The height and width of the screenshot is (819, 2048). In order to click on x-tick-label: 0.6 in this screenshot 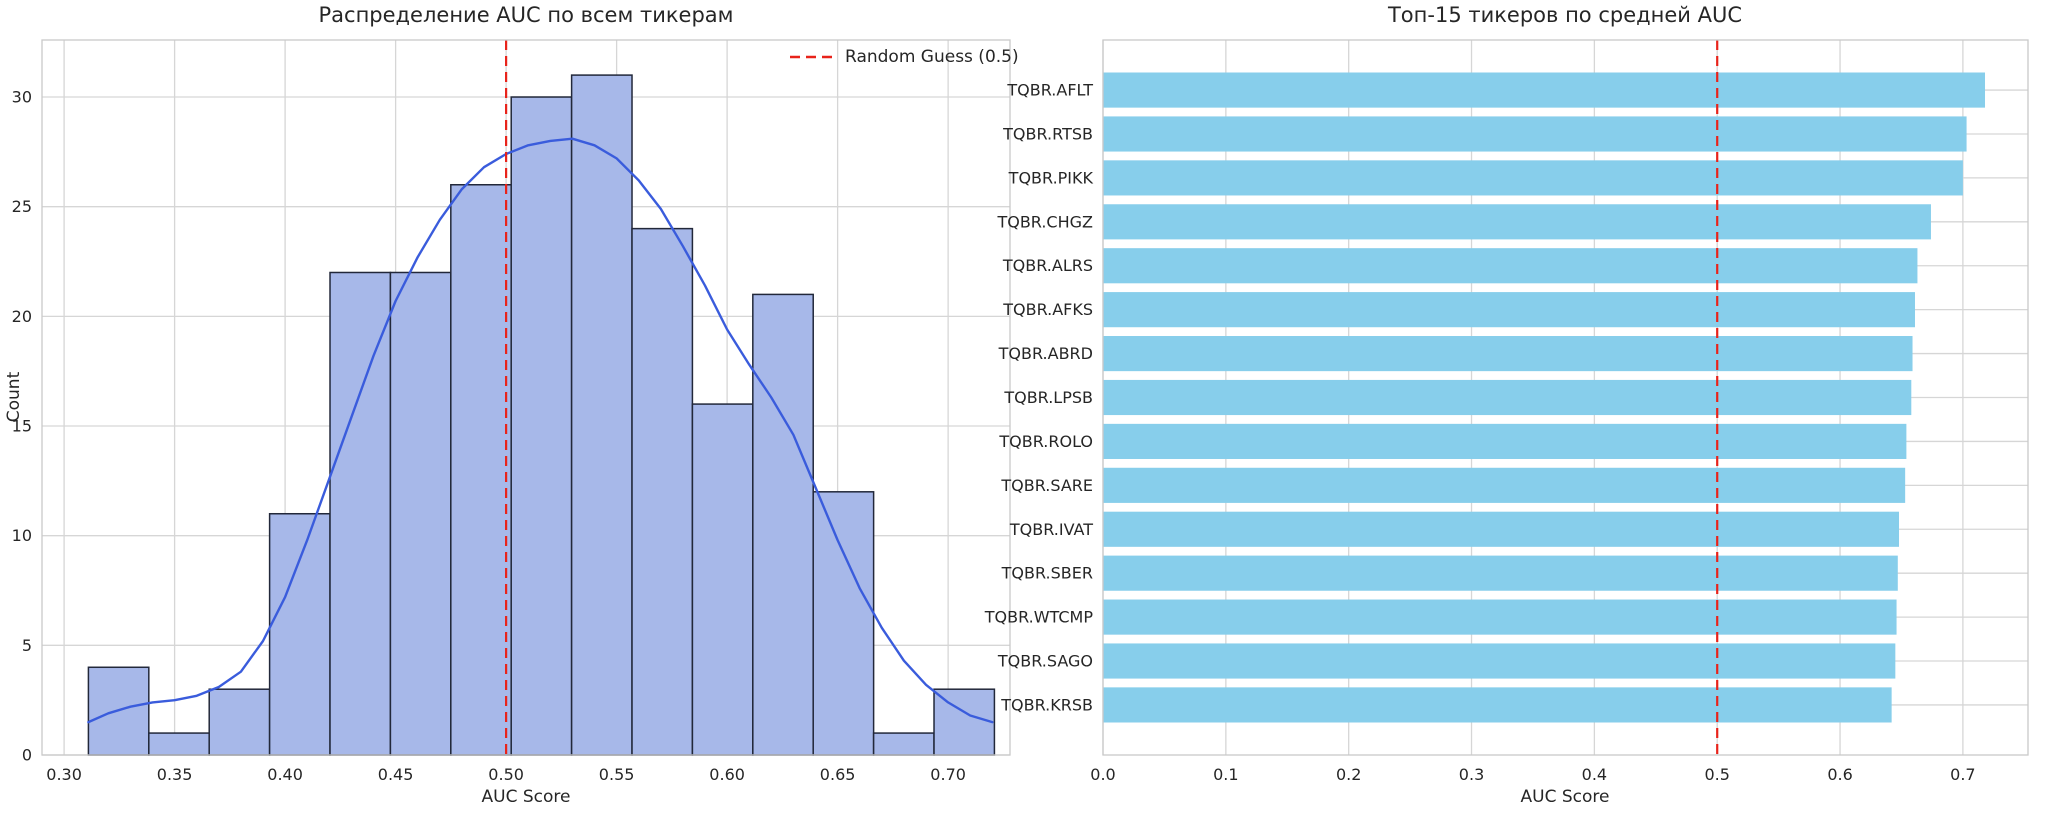, I will do `click(1839, 774)`.